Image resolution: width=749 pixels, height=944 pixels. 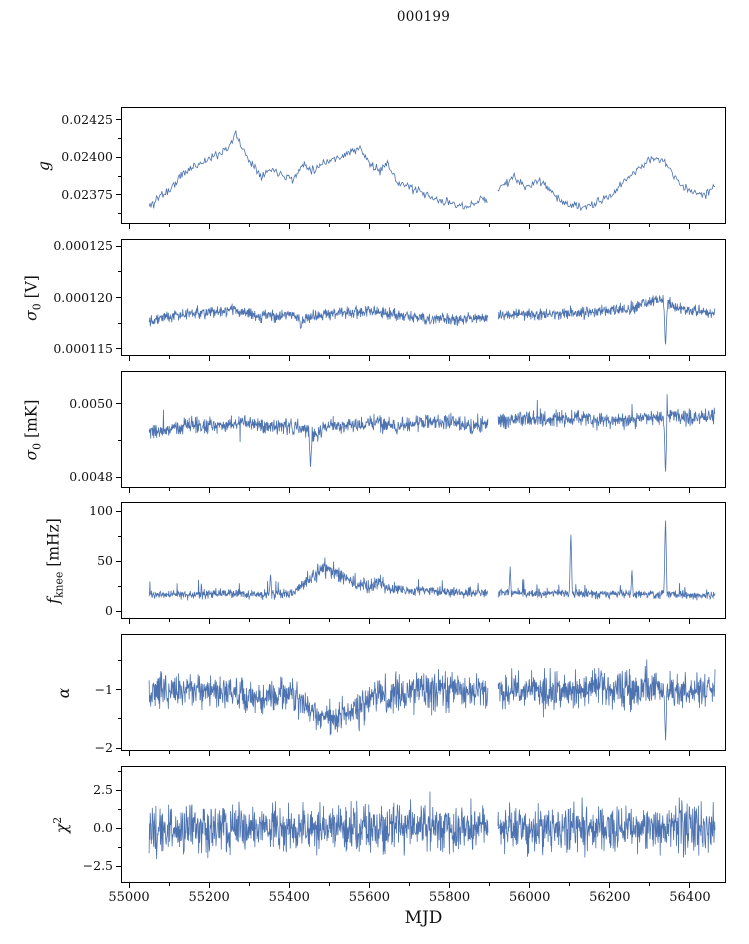 I want to click on series-line-fknee, so click(x=432, y=560).